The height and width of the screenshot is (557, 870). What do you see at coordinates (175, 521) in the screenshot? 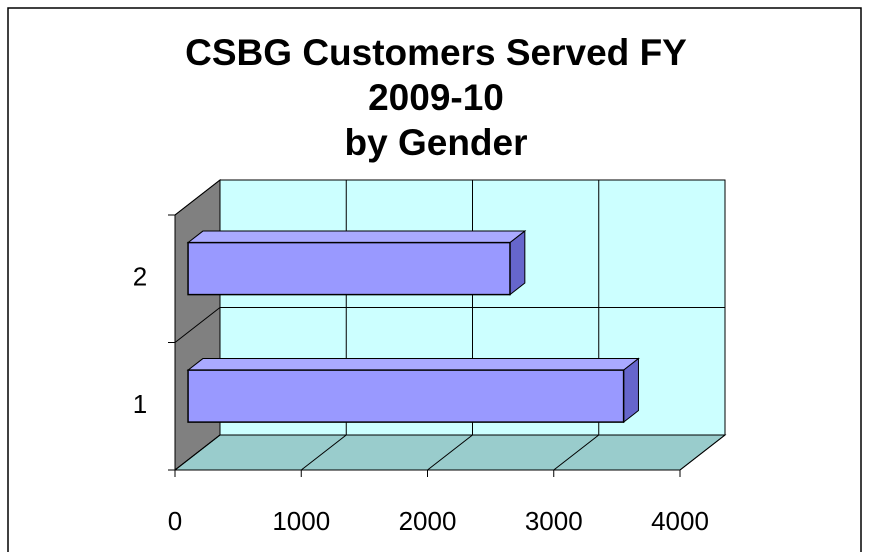
I see `x-tick-label: 0` at bounding box center [175, 521].